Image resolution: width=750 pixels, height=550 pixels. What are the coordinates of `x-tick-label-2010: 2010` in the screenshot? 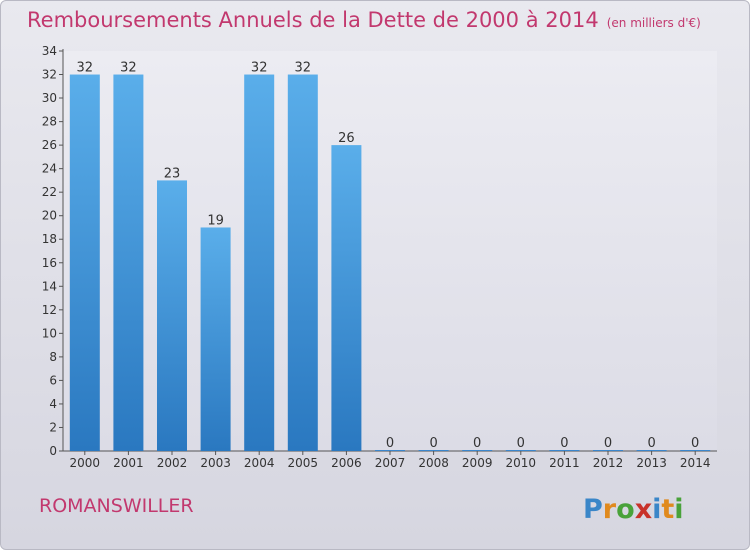 It's located at (521, 463).